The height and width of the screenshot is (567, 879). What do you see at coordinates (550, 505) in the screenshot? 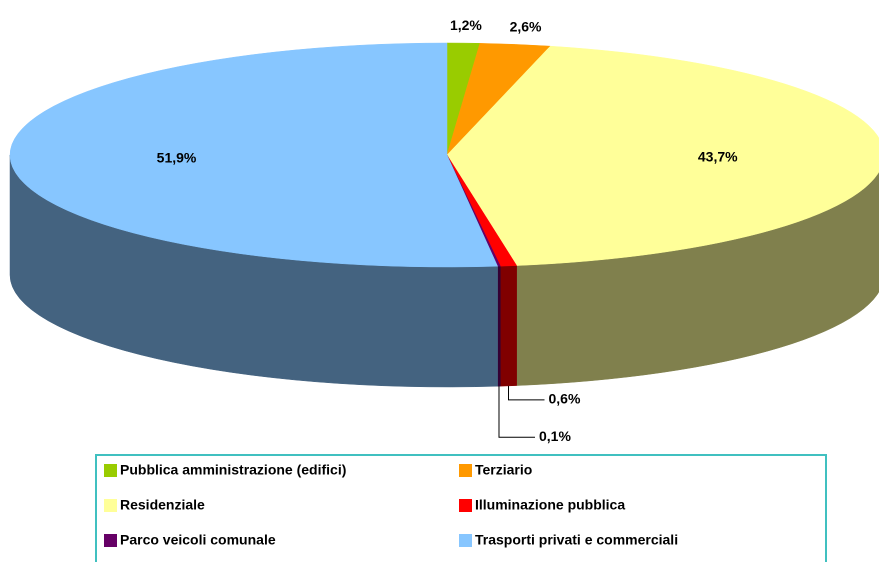
I see `legend-label: Illuminazione pubblica` at bounding box center [550, 505].